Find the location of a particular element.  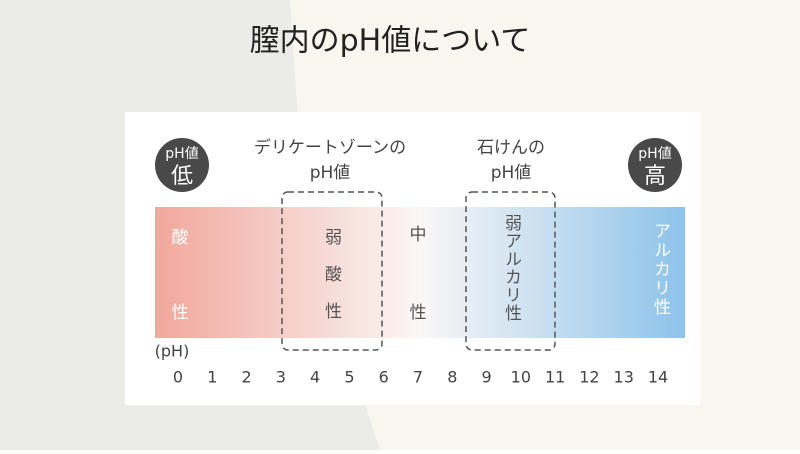

unit: (pH) is located at coordinates (172, 351).